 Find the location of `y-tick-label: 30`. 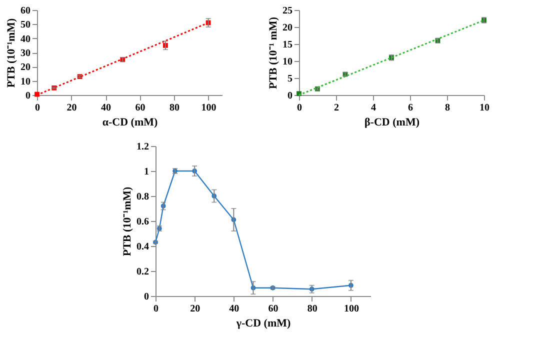

y-tick-label: 30 is located at coordinates (25, 53).